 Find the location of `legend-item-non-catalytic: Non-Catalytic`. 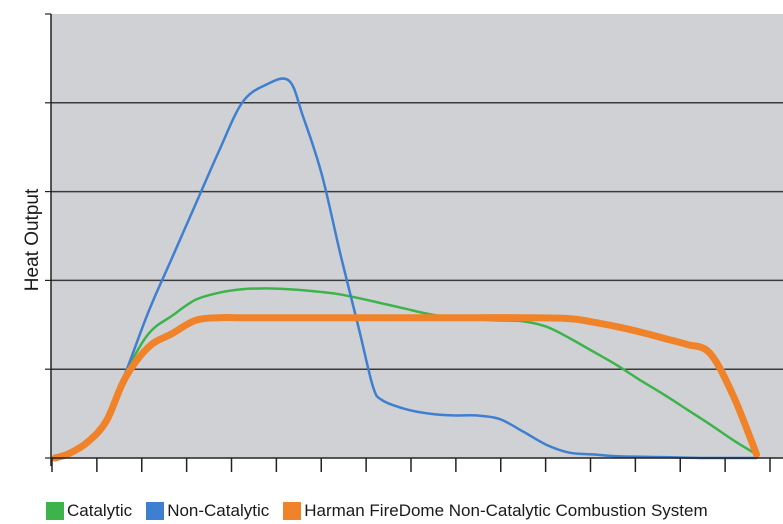

legend-item-non-catalytic: Non-Catalytic is located at coordinates (207, 511).